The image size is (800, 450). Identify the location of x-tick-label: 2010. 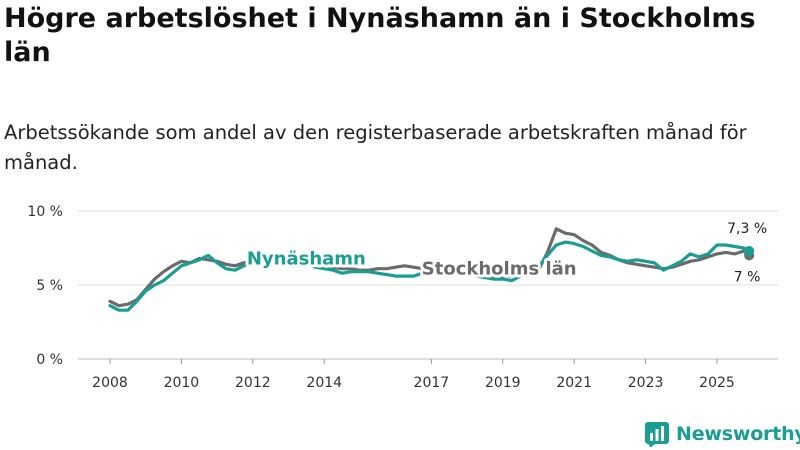
(182, 383).